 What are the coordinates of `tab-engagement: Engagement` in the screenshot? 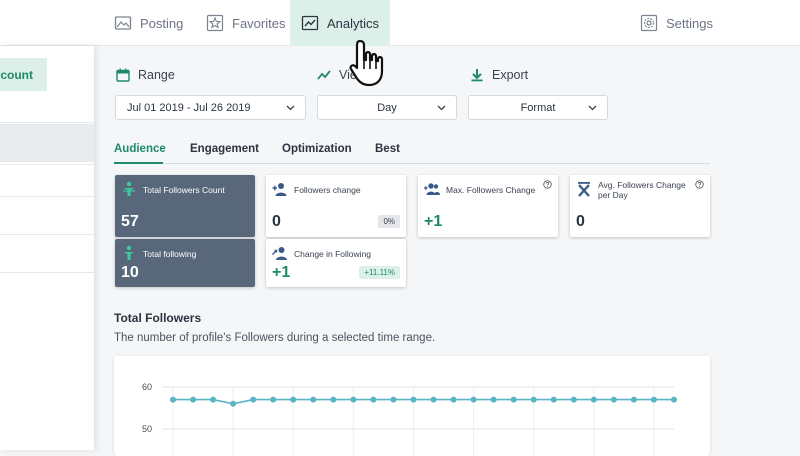 It's located at (225, 149).